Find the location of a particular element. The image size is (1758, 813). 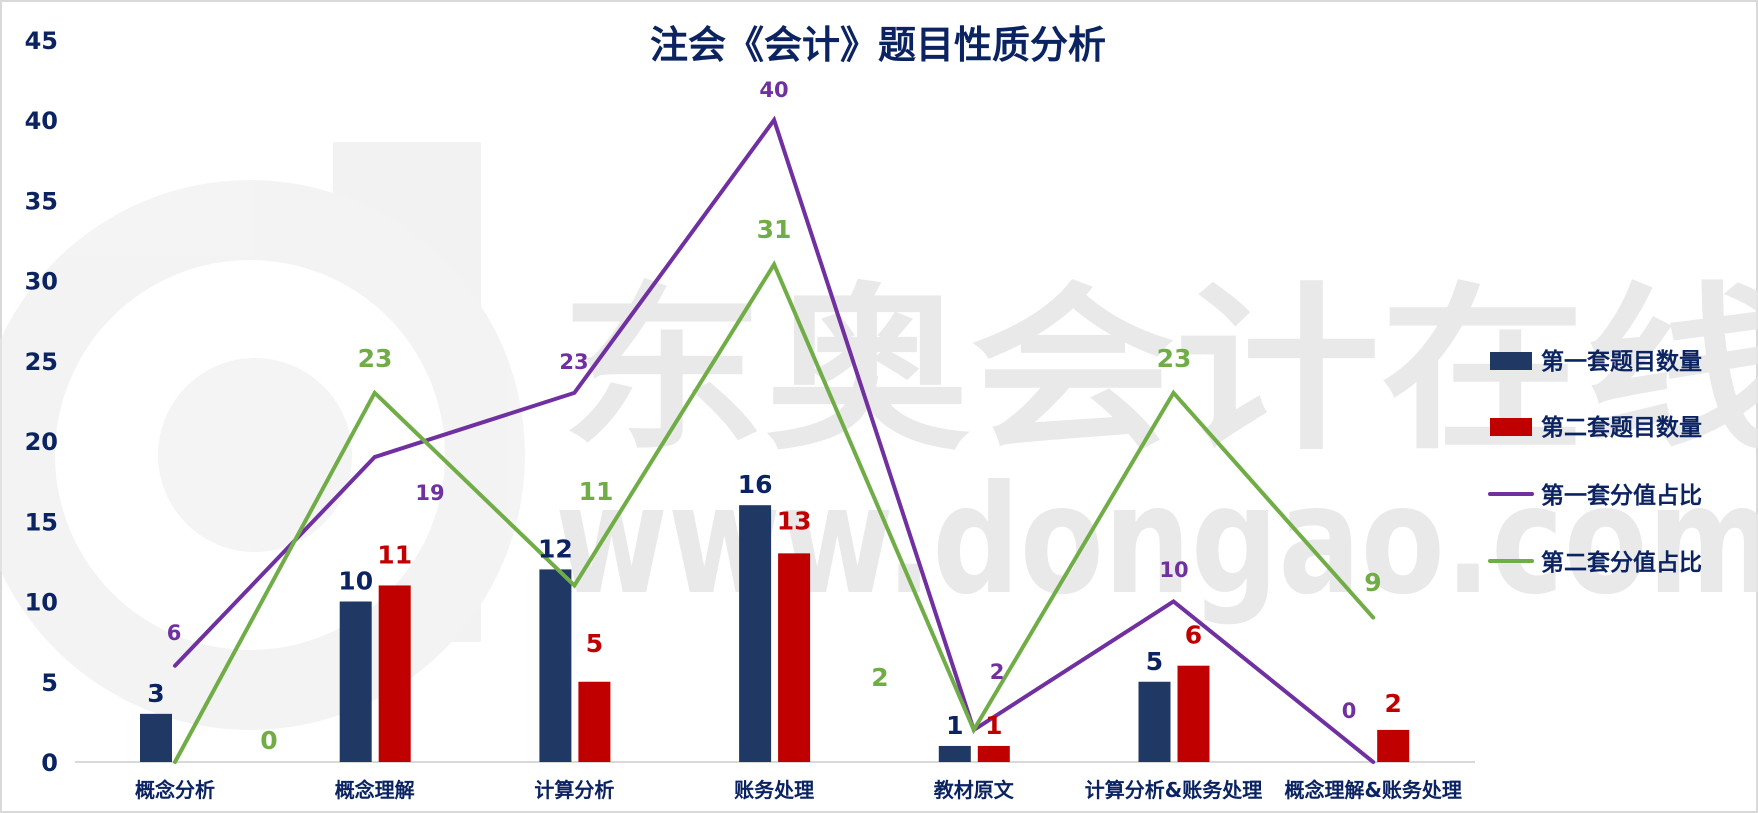

y-tick-label: 15 is located at coordinates (41, 522).